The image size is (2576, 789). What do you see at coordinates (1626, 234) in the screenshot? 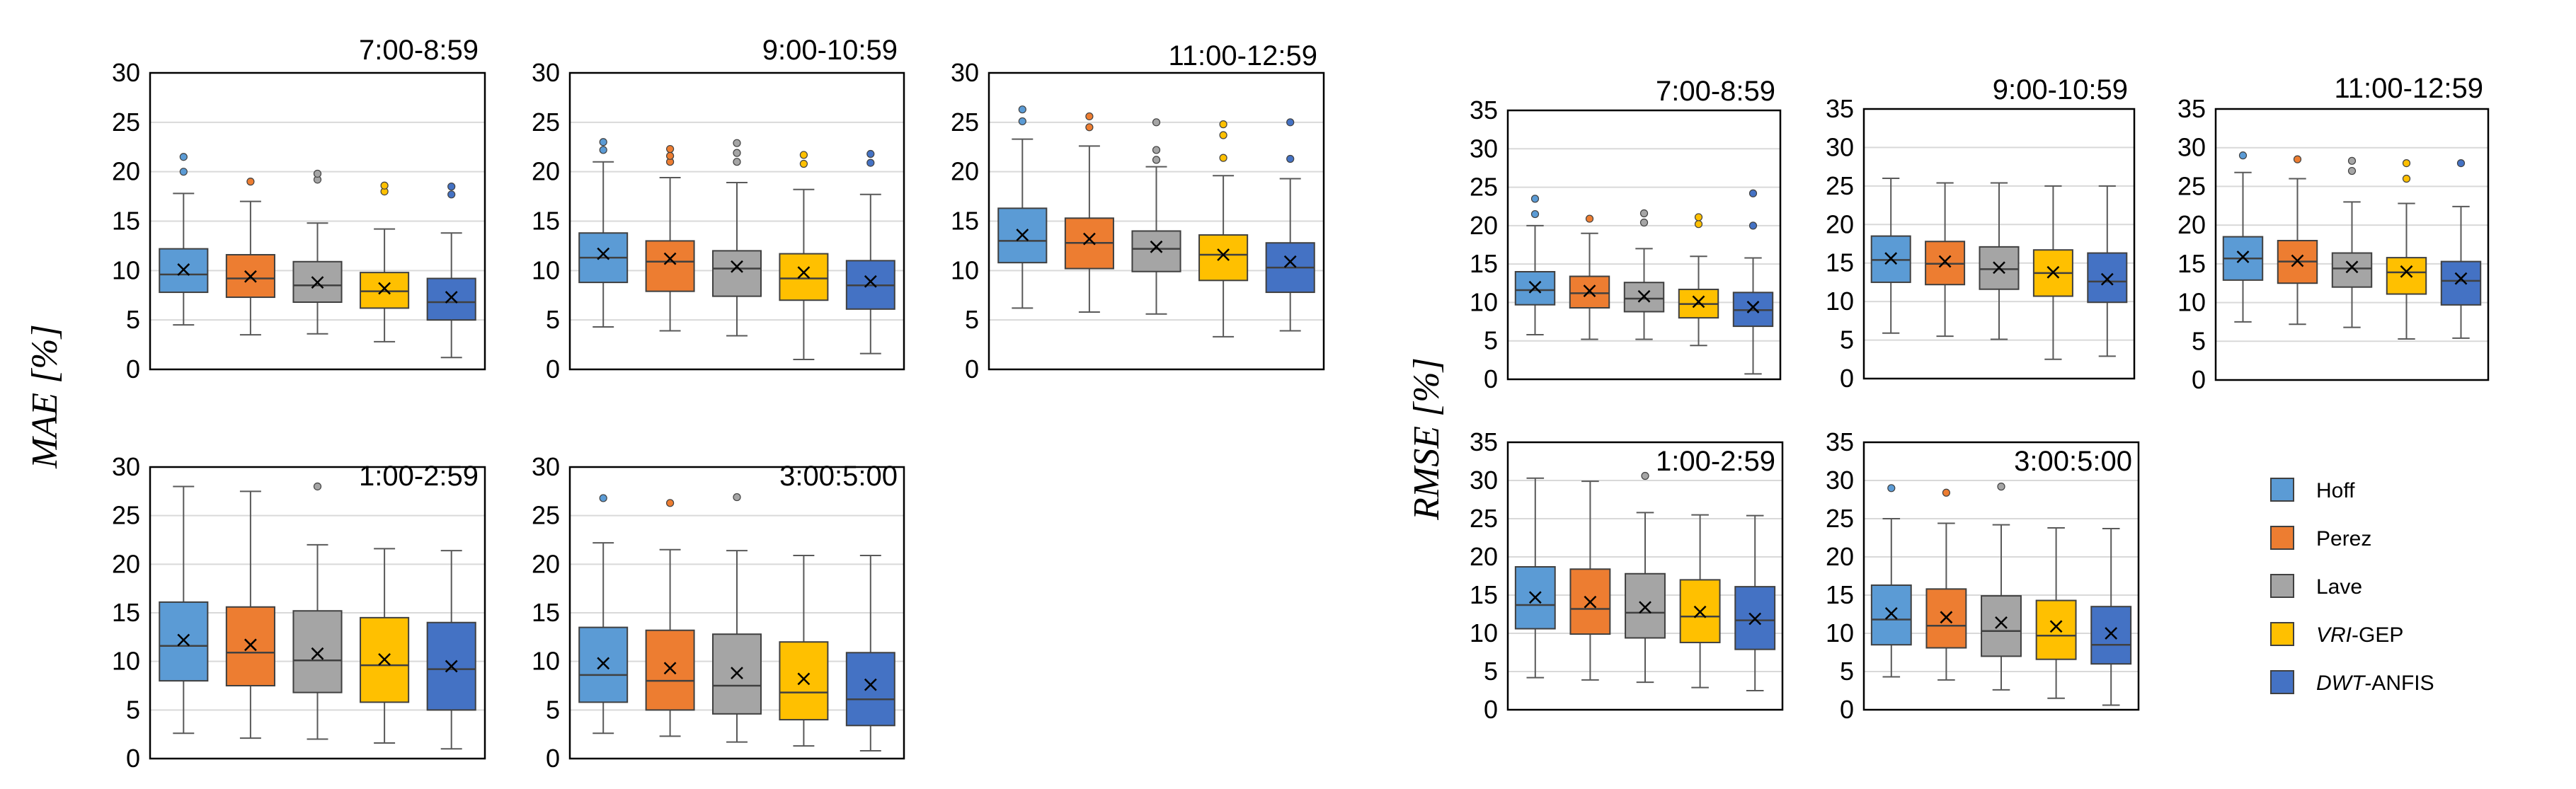
I see `rmse-panel-1: 0 5 10 15 20 25 30 35 7:00-8:59` at bounding box center [1626, 234].